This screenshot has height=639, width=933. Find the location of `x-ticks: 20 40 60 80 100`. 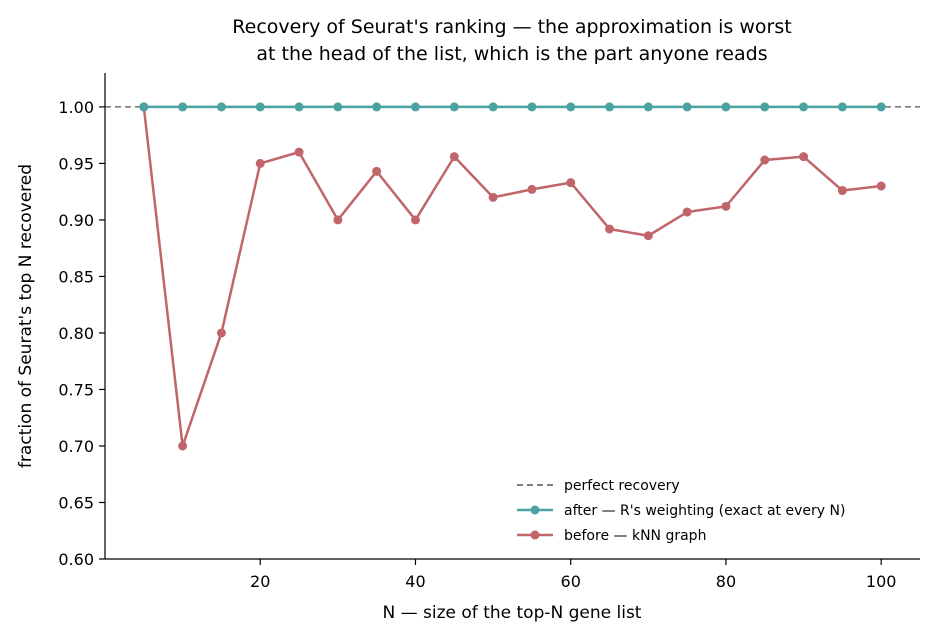

x-ticks: 20 40 60 80 100 is located at coordinates (573, 575).